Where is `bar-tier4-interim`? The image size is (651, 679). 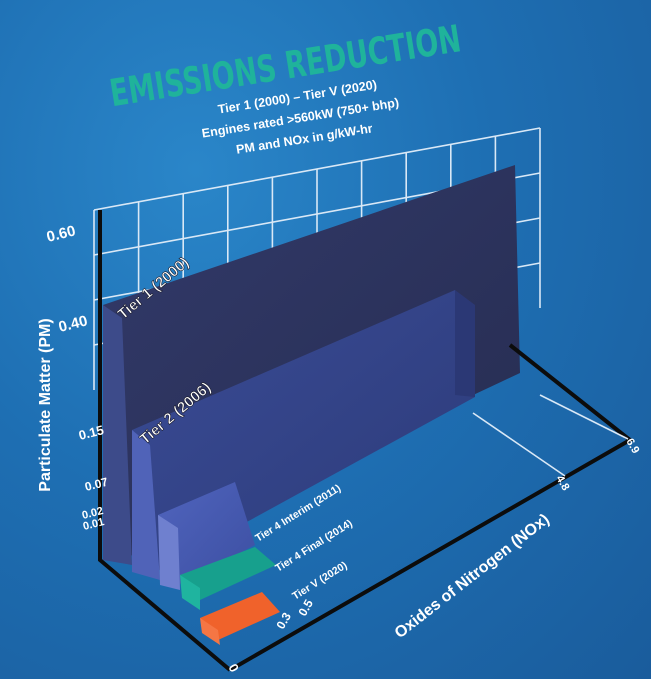 bar-tier4-interim is located at coordinates (206, 533).